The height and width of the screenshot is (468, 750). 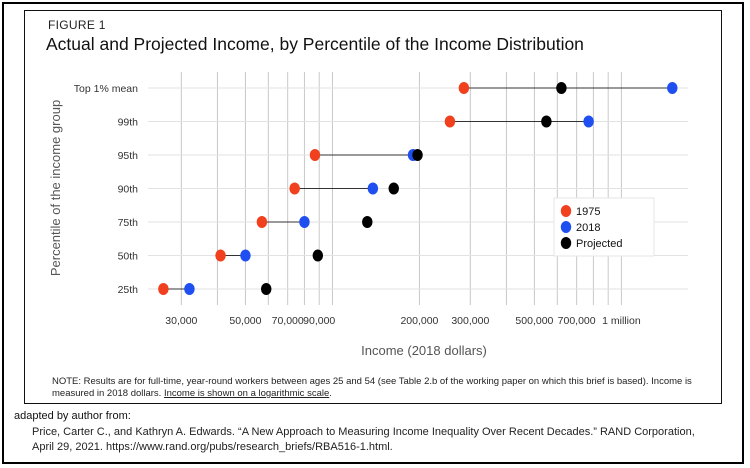 What do you see at coordinates (621, 321) in the screenshot?
I see `x-tick-label: 1 million` at bounding box center [621, 321].